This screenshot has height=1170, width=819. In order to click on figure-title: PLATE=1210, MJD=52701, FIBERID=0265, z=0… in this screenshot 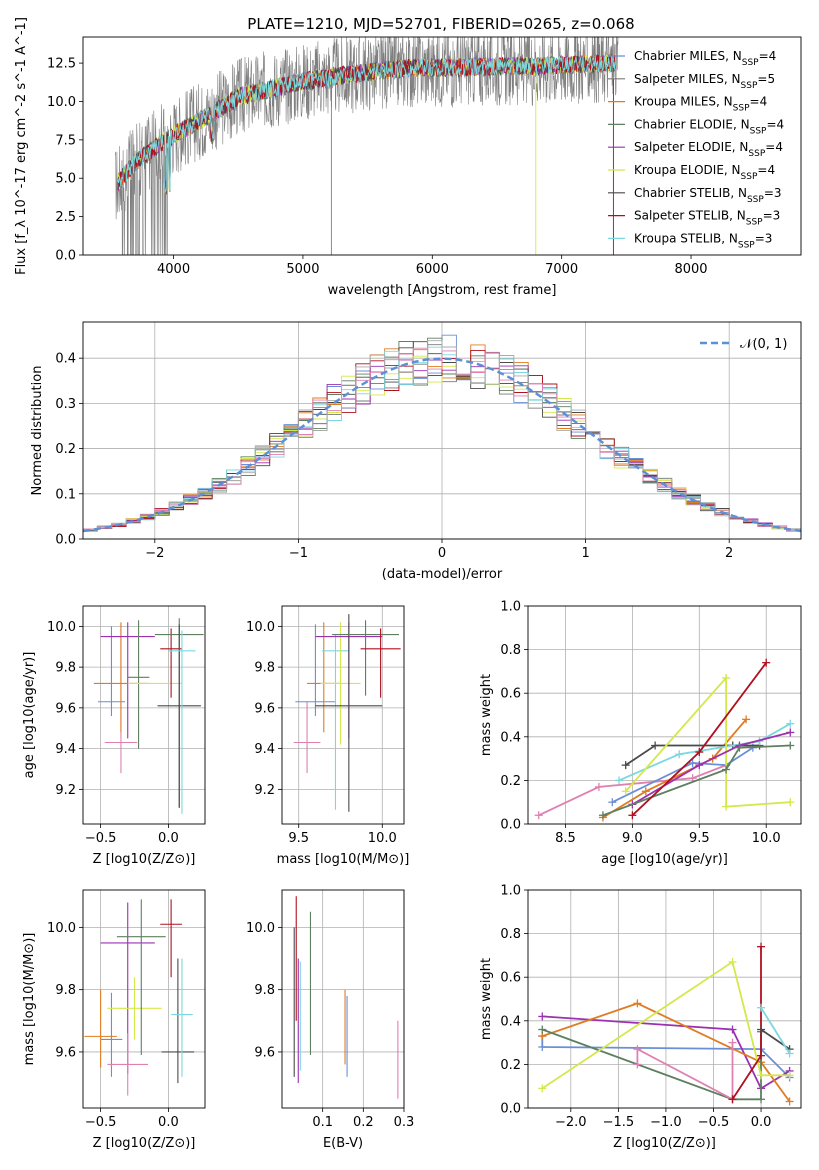, I will do `click(440, 24)`.